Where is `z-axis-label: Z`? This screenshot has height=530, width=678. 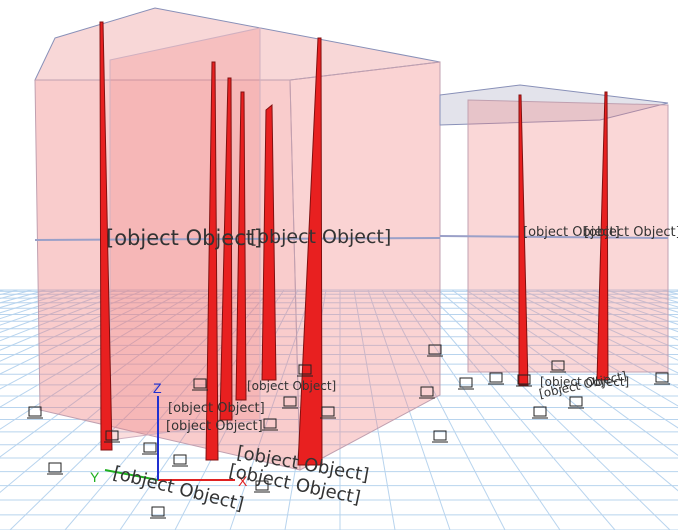
z-axis-label: Z is located at coordinates (157, 388).